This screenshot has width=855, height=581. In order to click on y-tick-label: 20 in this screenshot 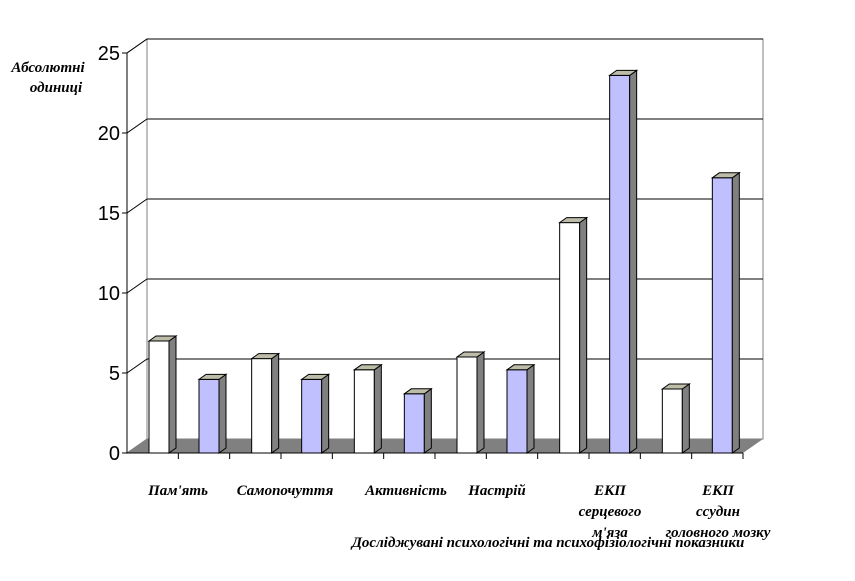, I will do `click(109, 134)`.